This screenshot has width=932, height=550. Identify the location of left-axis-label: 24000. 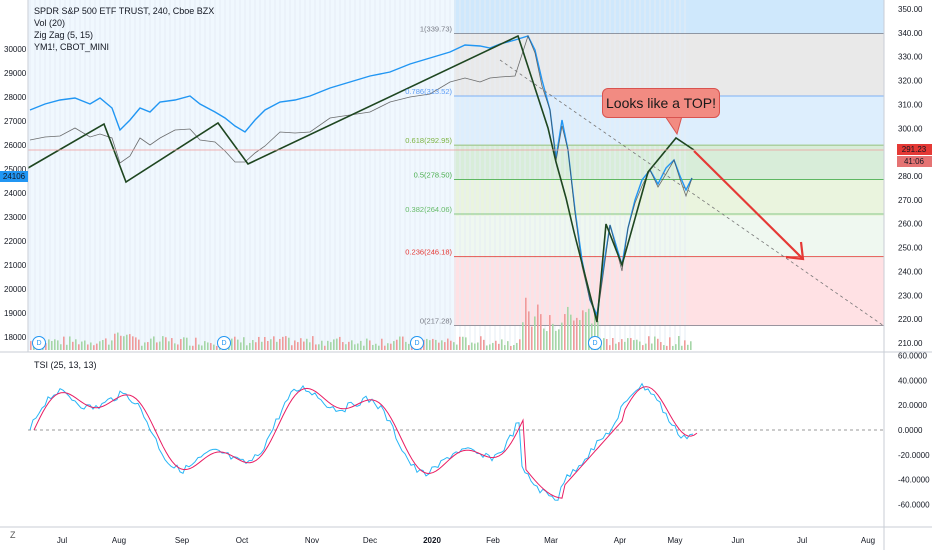
(15, 193).